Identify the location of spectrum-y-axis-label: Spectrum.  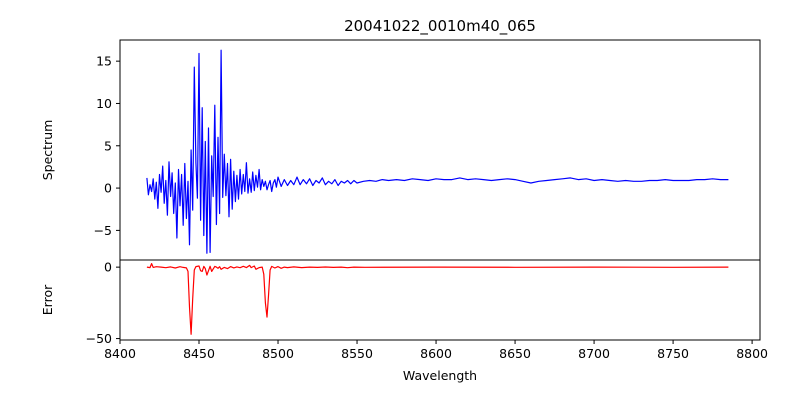
(47, 150).